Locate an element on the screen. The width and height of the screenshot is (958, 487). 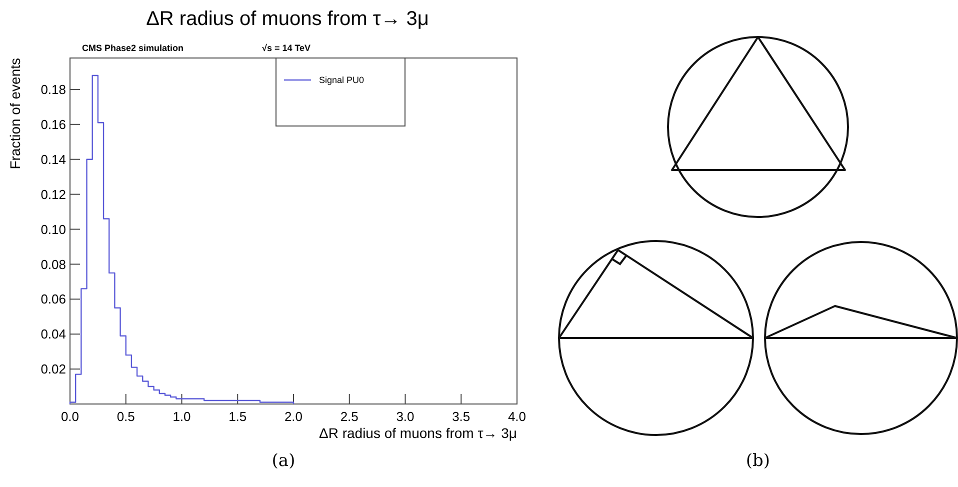
y-tick-label: 0.06 is located at coordinates (53, 299).